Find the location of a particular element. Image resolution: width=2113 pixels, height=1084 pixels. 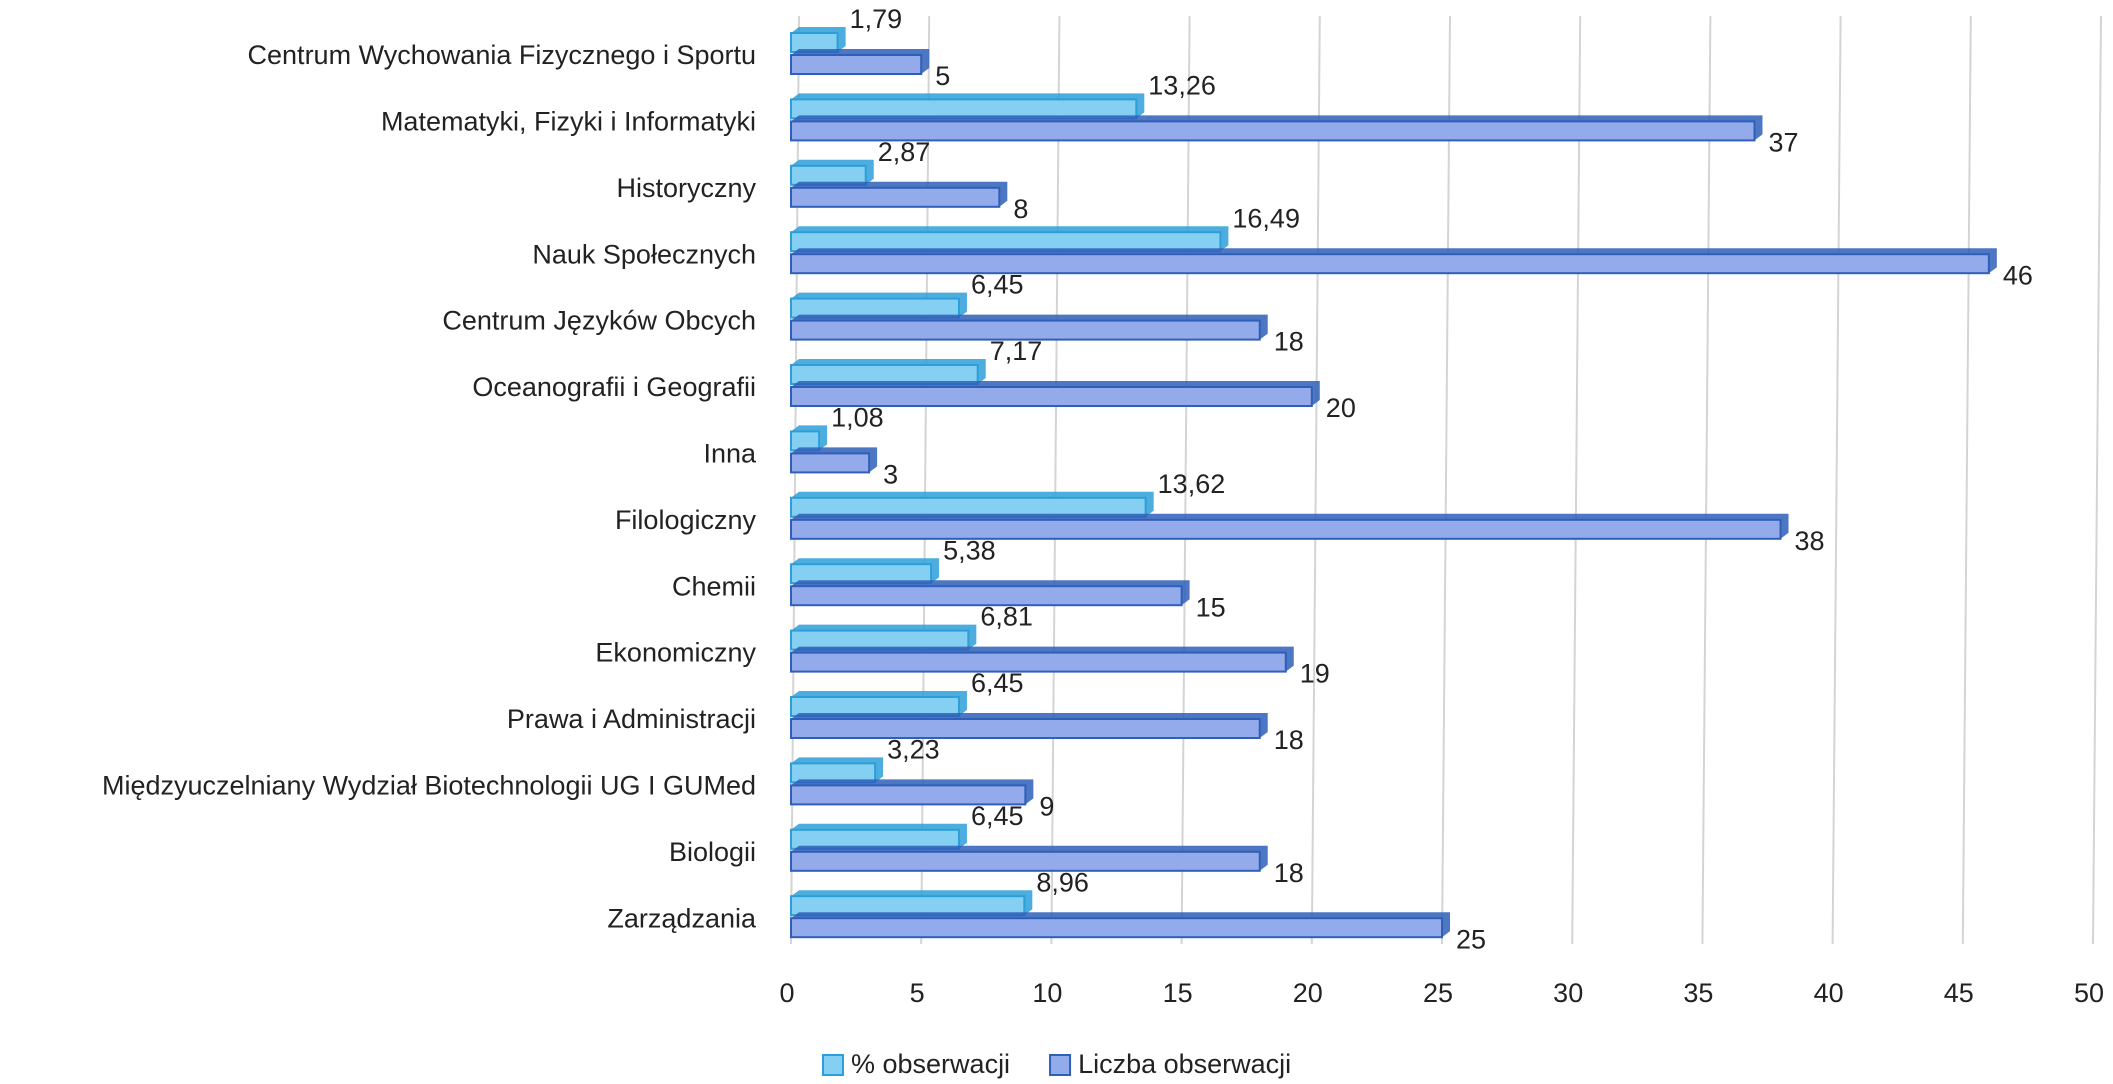

y-tick-label: Zarządzania is located at coordinates (682, 918).